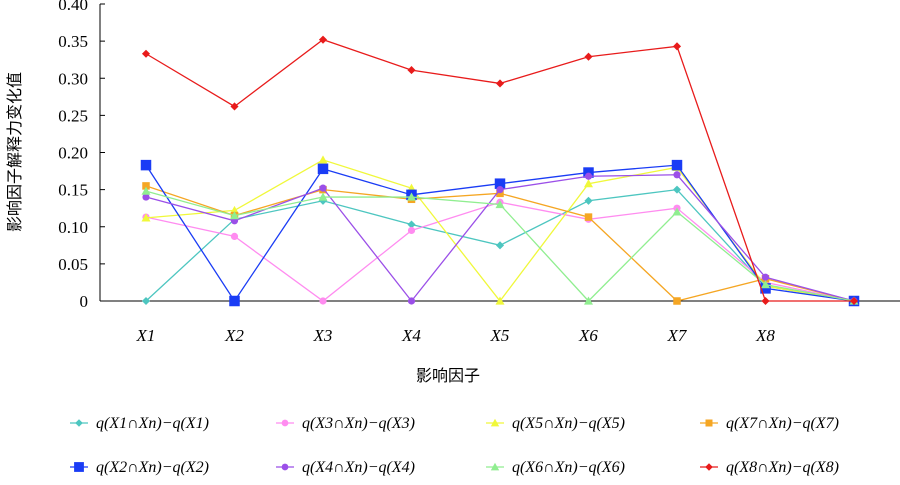 The image size is (900, 485). I want to click on legend-item: q(X2∩Xn)−q(X2), so click(139, 467).